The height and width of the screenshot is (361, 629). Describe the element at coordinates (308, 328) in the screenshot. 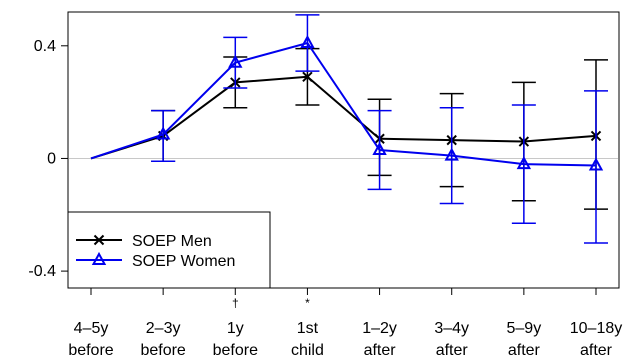

I see `x-tick-label: 1st` at that location.